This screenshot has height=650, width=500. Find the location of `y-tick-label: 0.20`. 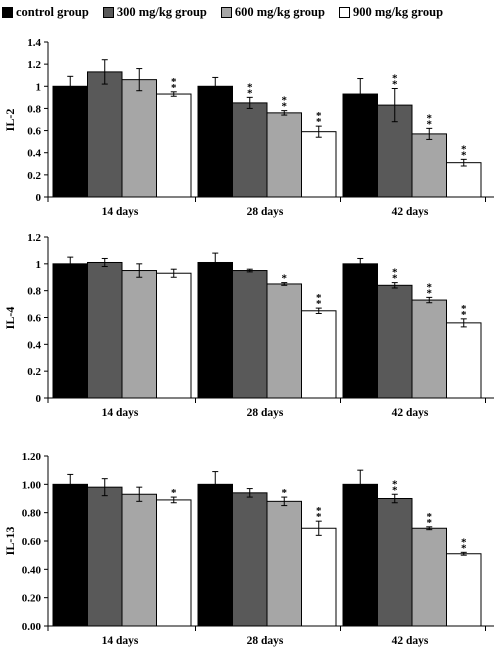

y-tick-label: 0.20 is located at coordinates (32, 599).